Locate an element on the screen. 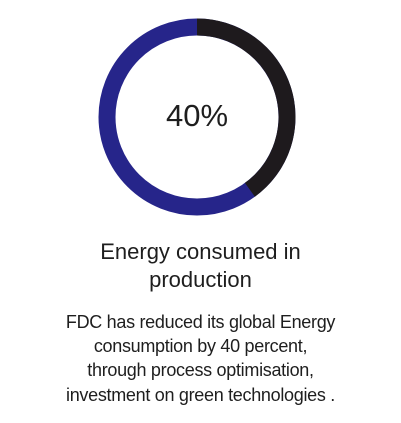  center-label: 40% is located at coordinates (197, 115).